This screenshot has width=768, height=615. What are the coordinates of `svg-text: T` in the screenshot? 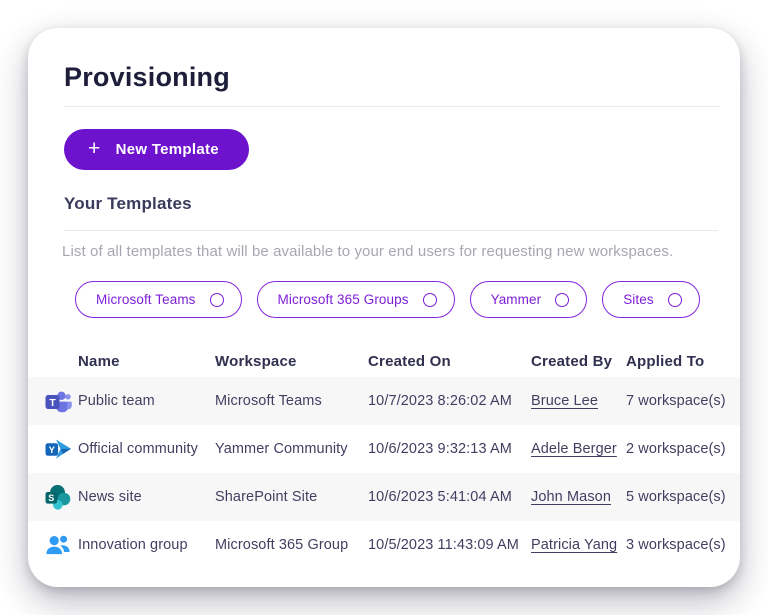 It's located at (52, 403).